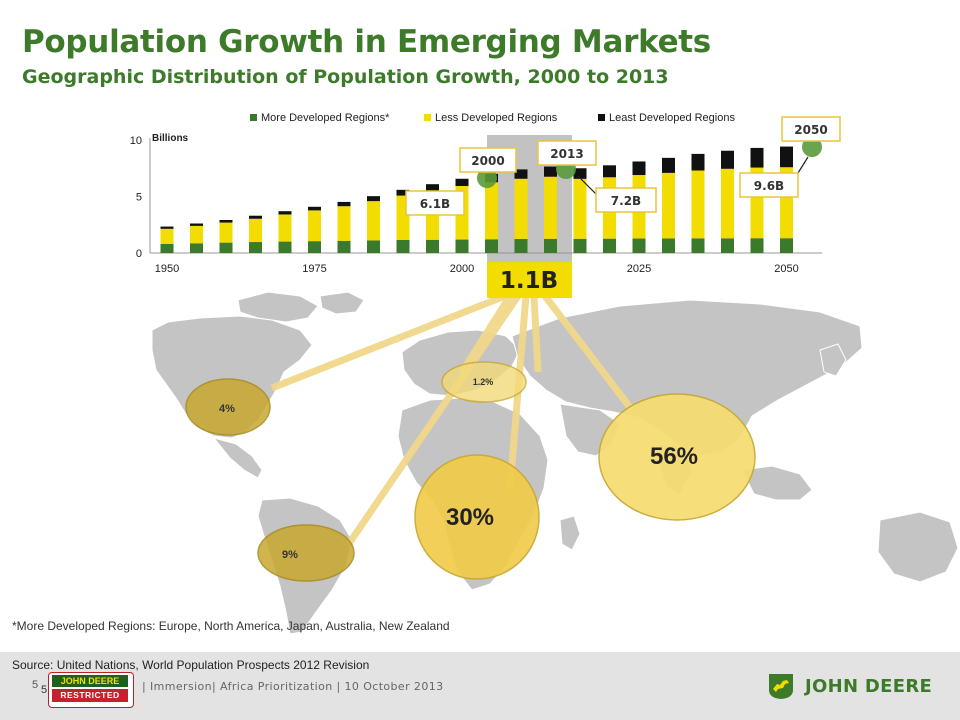  I want to click on x-ticks: 1950 1975 2000 2025 2050, so click(477, 269).